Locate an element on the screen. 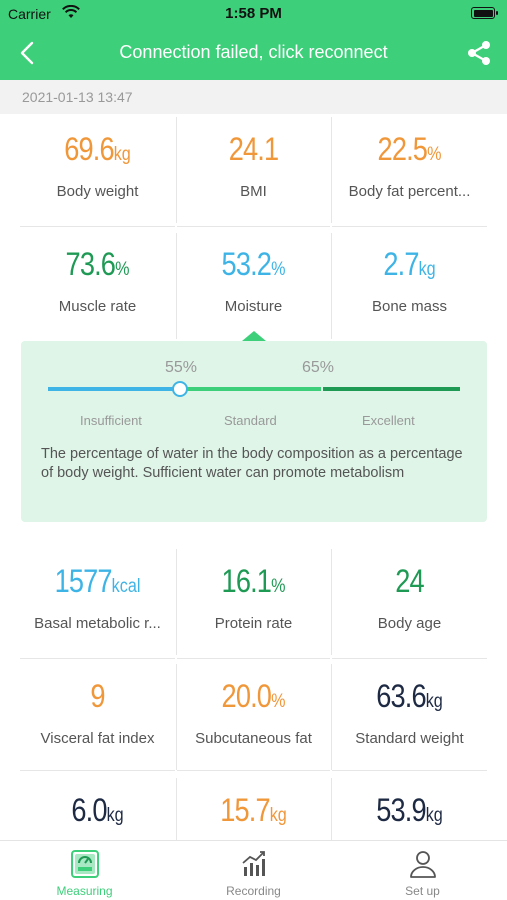 The image size is (507, 900). reconnect-title: Connection failed, click reconnect is located at coordinates (253, 52).